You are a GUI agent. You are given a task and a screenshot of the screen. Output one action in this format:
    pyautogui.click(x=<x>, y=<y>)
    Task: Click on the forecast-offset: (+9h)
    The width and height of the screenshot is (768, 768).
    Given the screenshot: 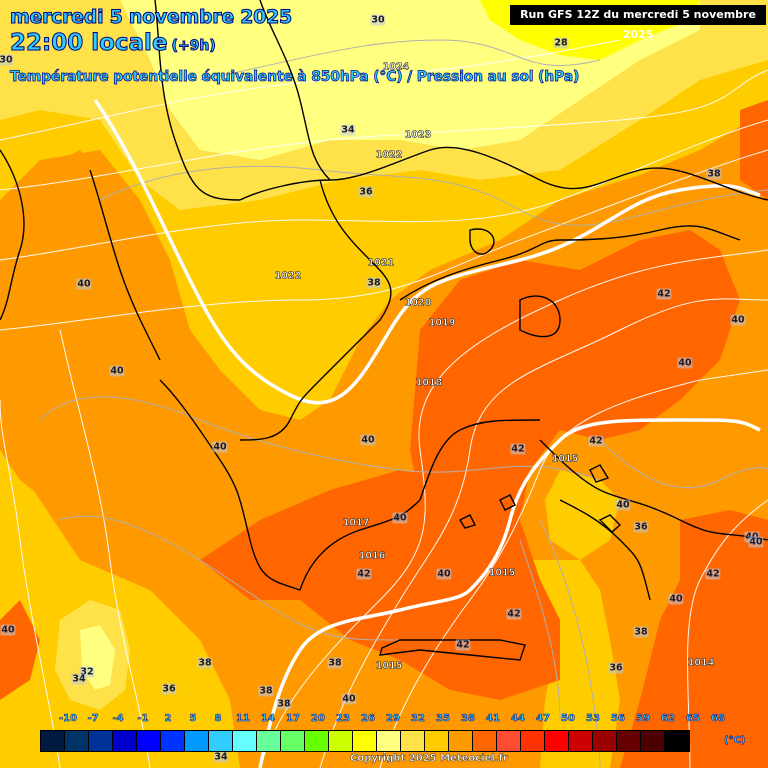 What is the action you would take?
    pyautogui.click(x=193, y=46)
    